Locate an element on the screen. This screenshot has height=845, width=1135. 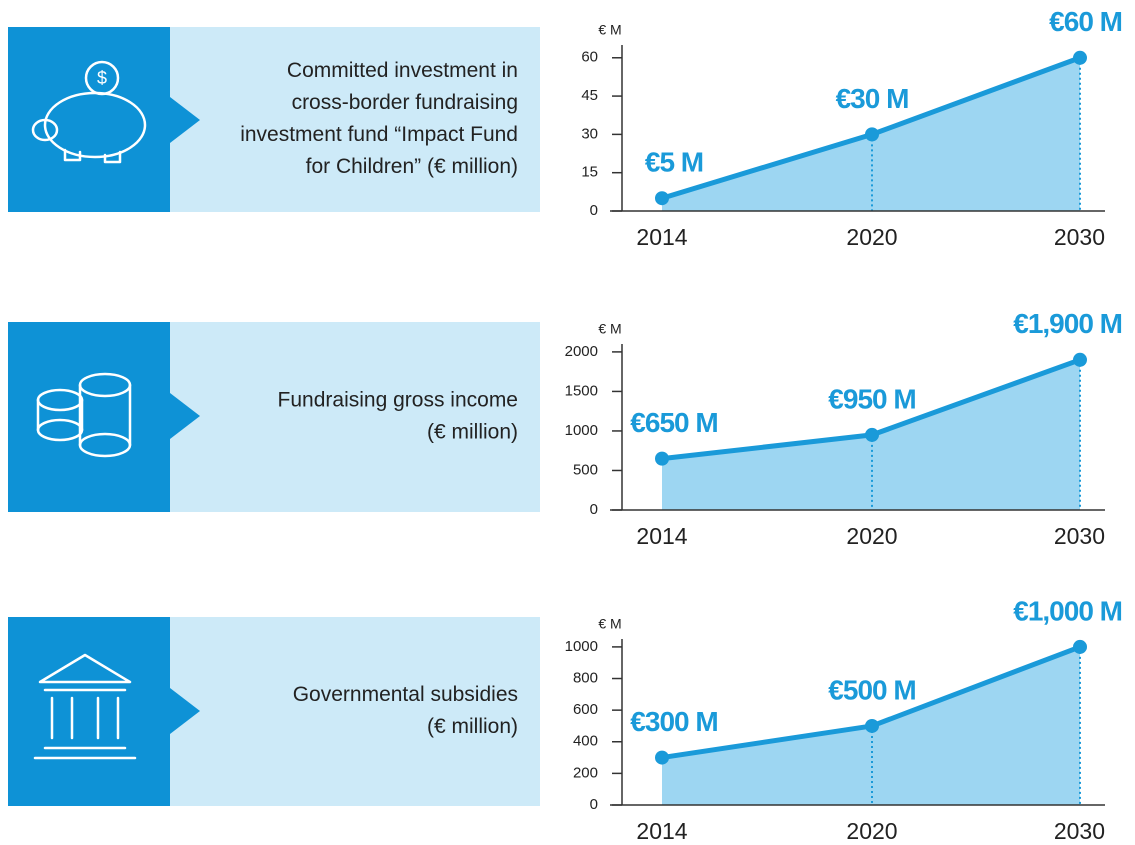
y-tick-label: 400 is located at coordinates (585, 741).